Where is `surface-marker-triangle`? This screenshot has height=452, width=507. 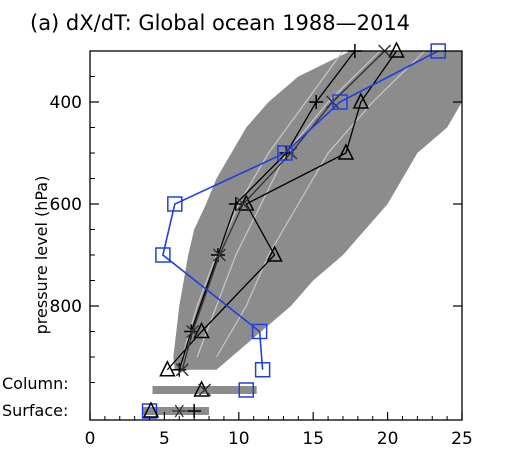 surface-marker-triangle is located at coordinates (151, 409).